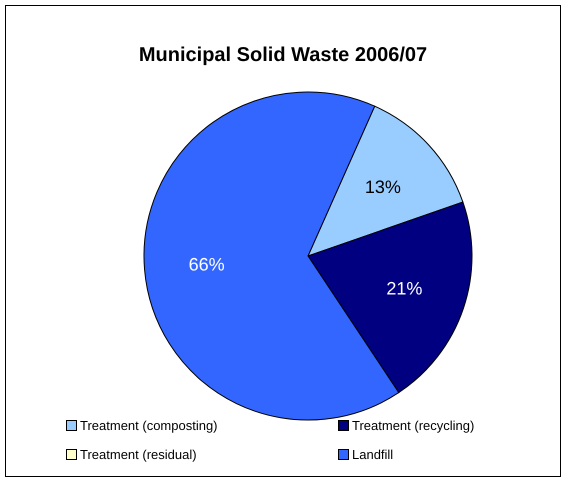  I want to click on chart-title: Municipal Solid Waste 2006/07, so click(283, 55).